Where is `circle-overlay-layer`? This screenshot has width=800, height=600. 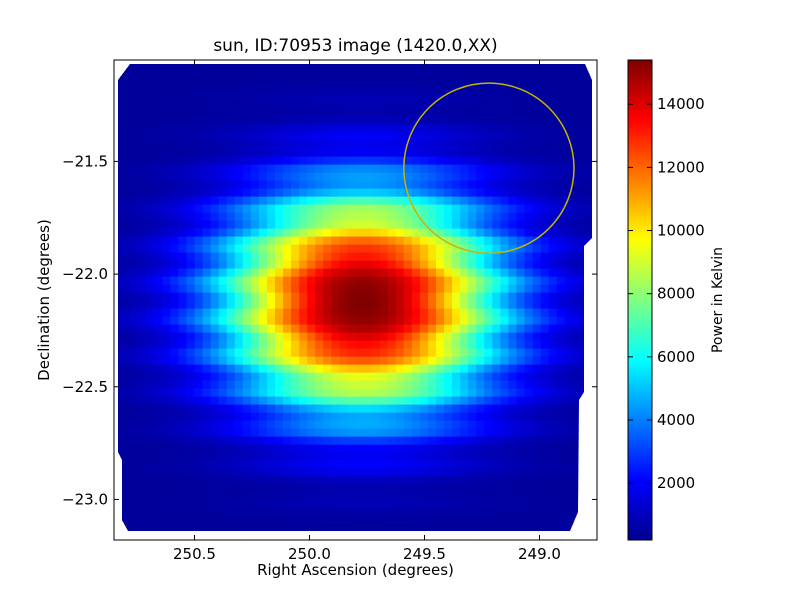
circle-overlay-layer is located at coordinates (489, 168).